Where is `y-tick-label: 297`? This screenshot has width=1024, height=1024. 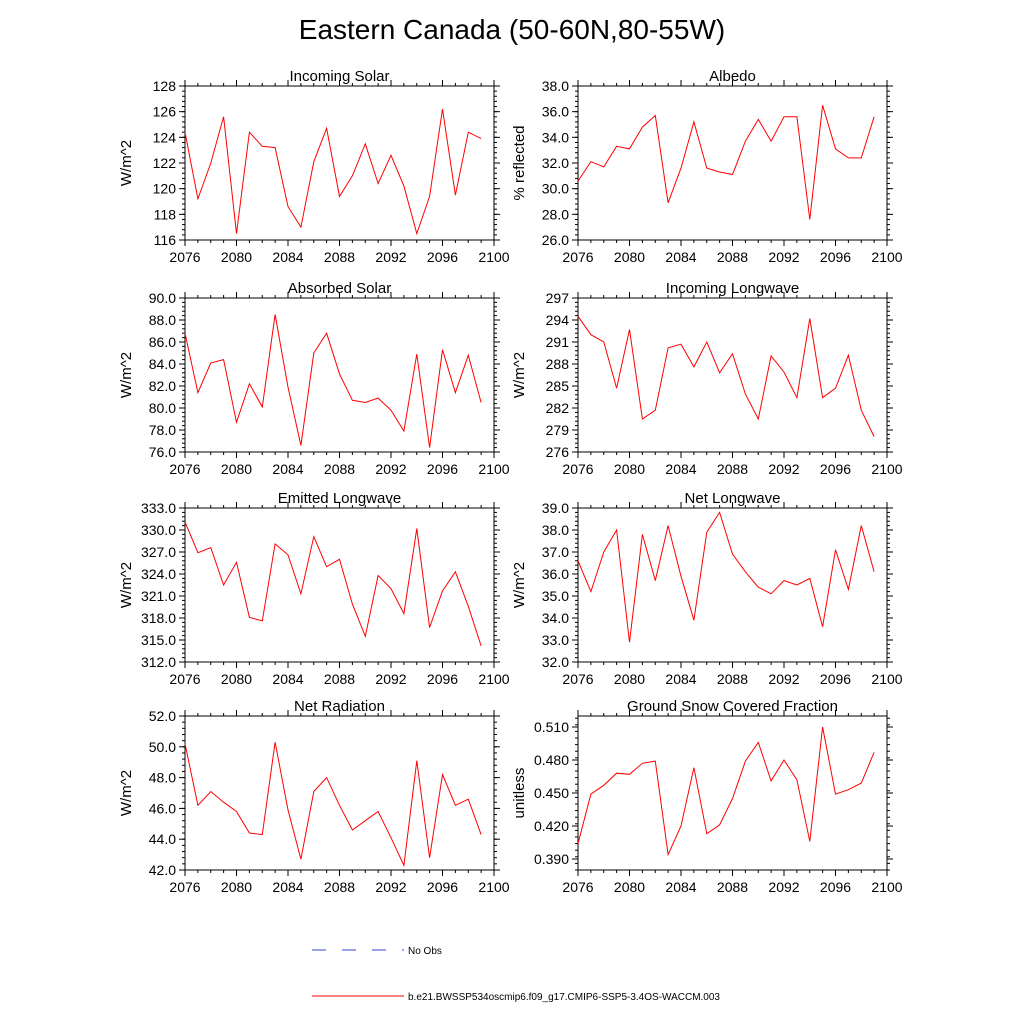
y-tick-label: 297 is located at coordinates (558, 298).